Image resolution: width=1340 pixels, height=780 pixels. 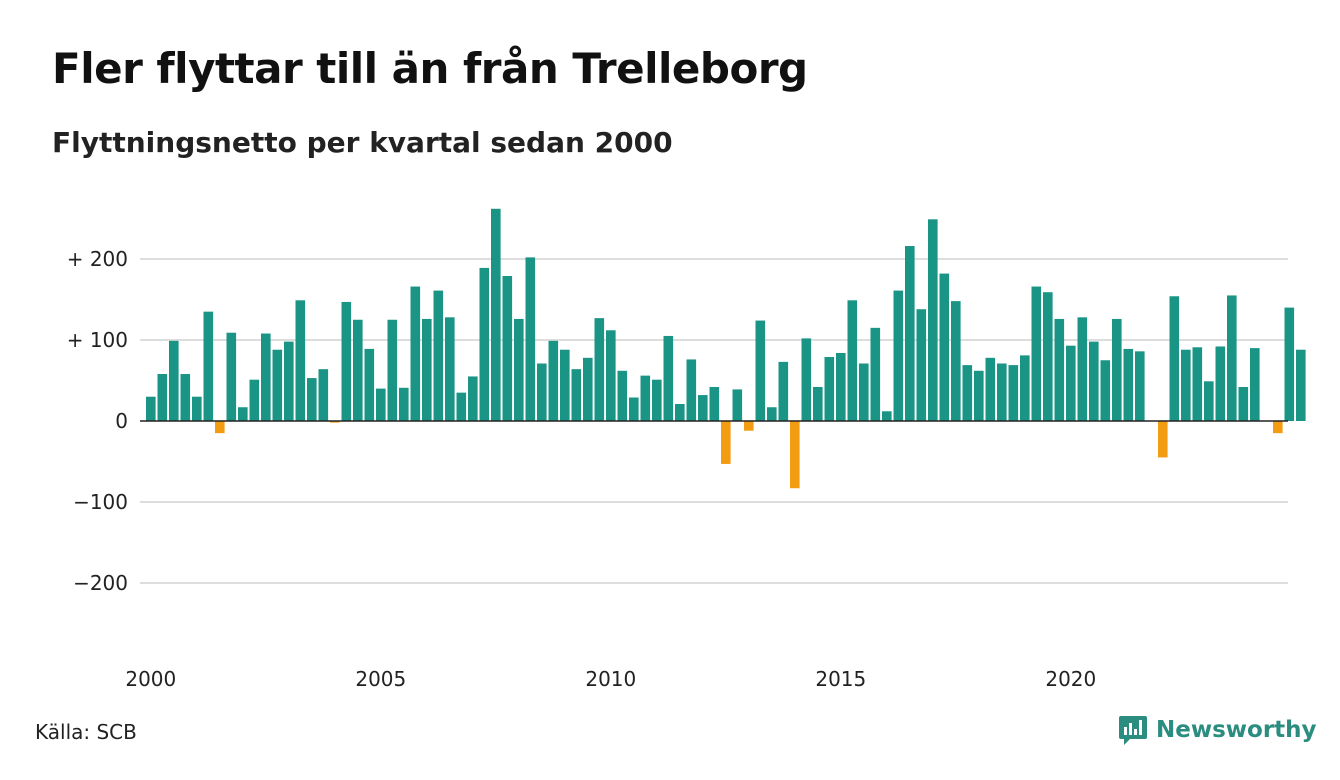 I want to click on x-tick-label: 2015, so click(x=840, y=679).